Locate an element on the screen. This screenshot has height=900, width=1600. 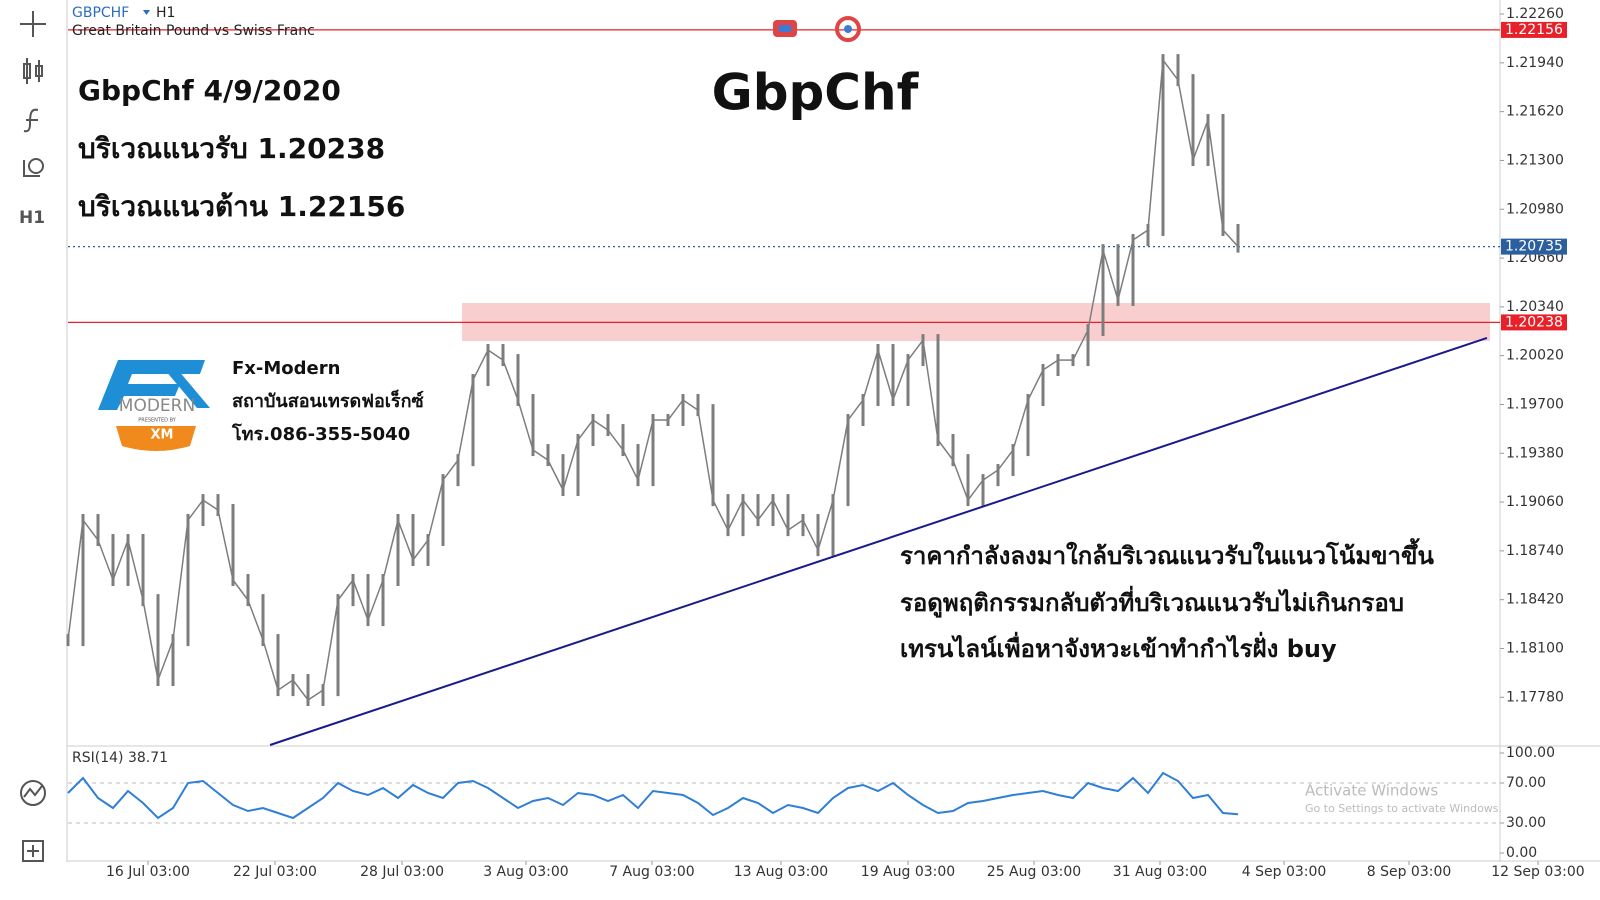
y-tick-label: 1.18100 is located at coordinates (1535, 648).